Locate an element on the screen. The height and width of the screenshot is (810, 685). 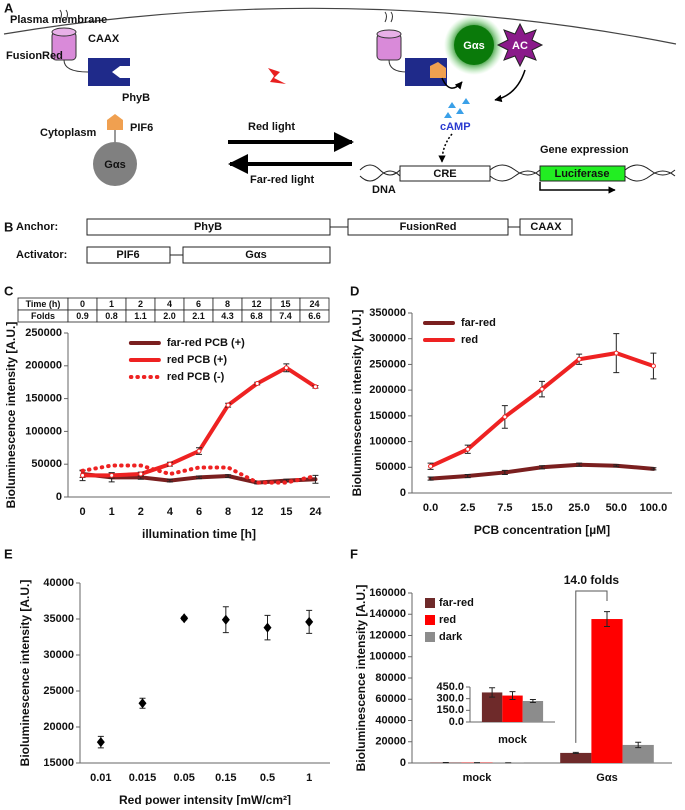
y-tick-label: 35000 is located at coordinates (58, 619).